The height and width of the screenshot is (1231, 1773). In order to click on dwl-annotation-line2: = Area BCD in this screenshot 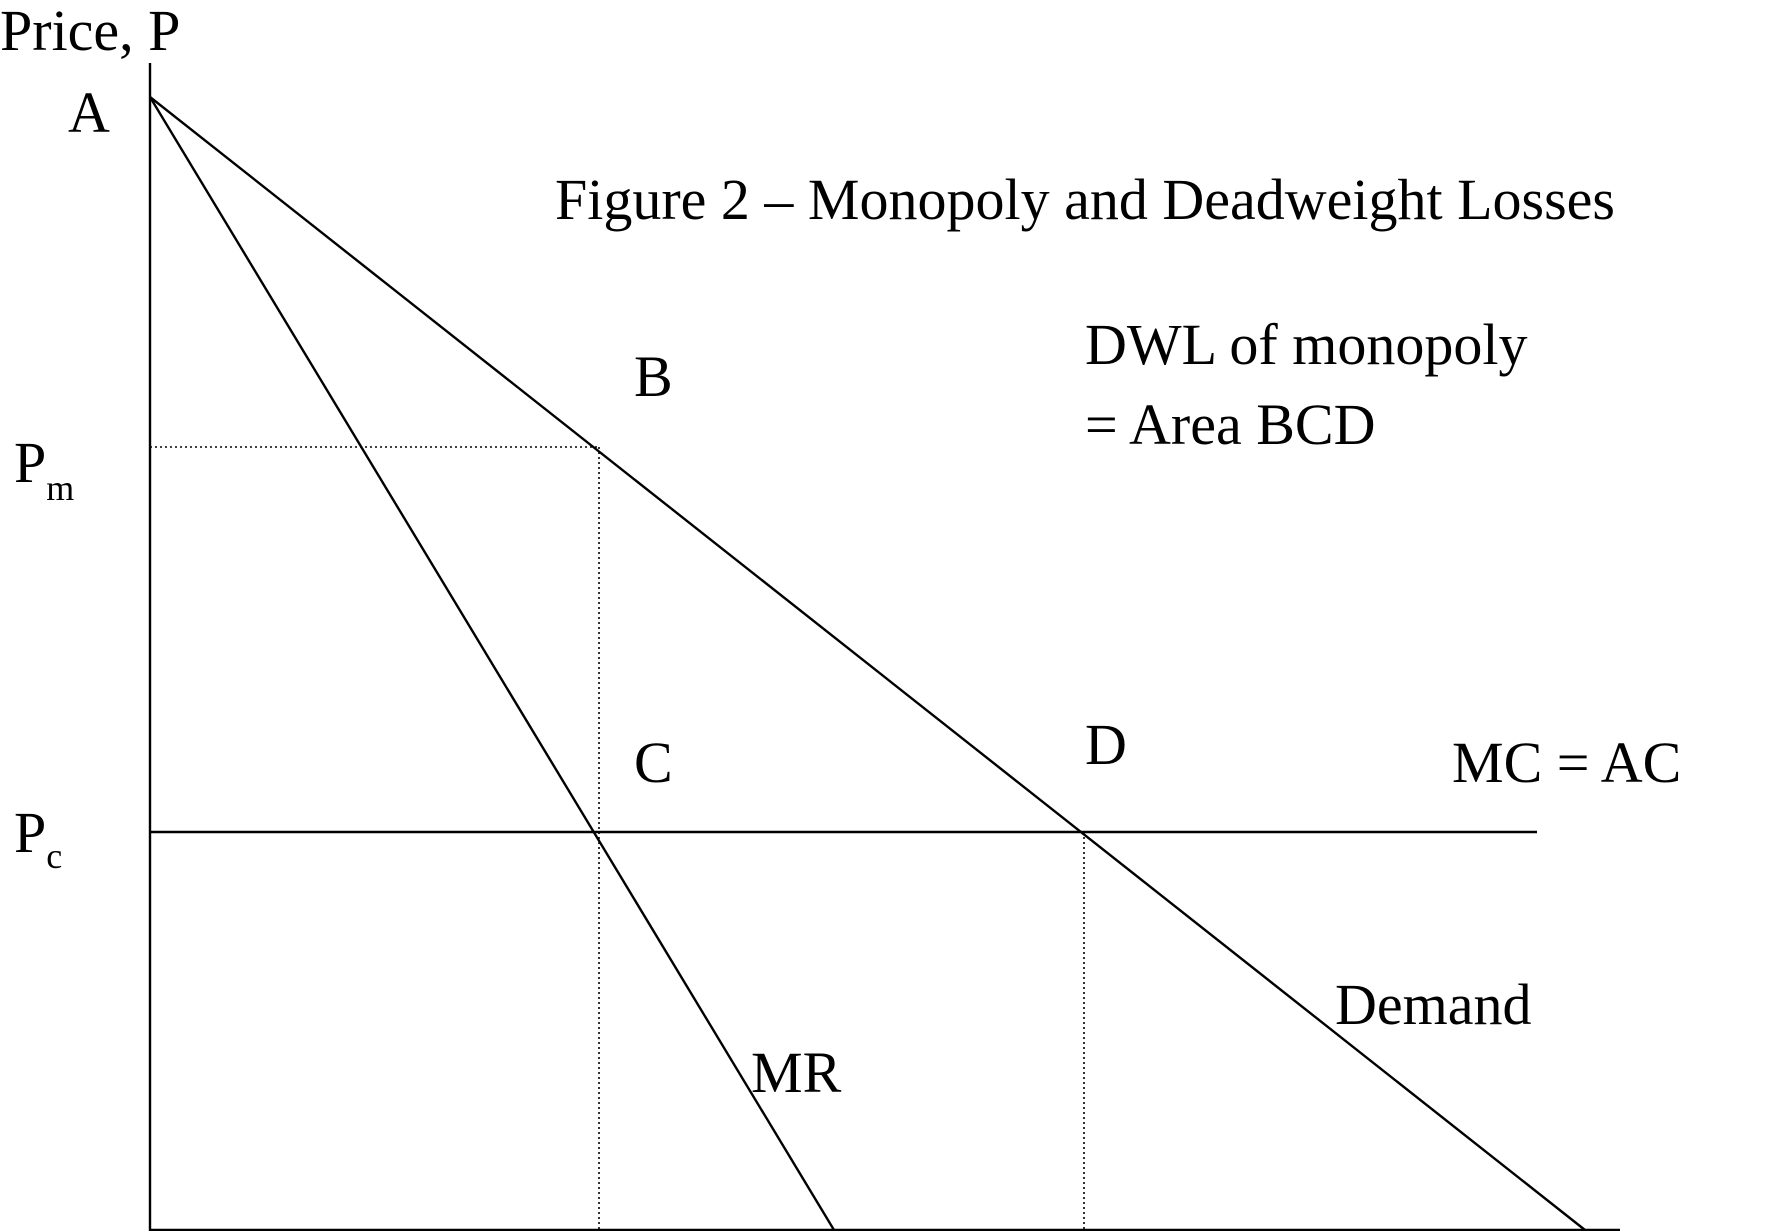, I will do `click(1230, 424)`.